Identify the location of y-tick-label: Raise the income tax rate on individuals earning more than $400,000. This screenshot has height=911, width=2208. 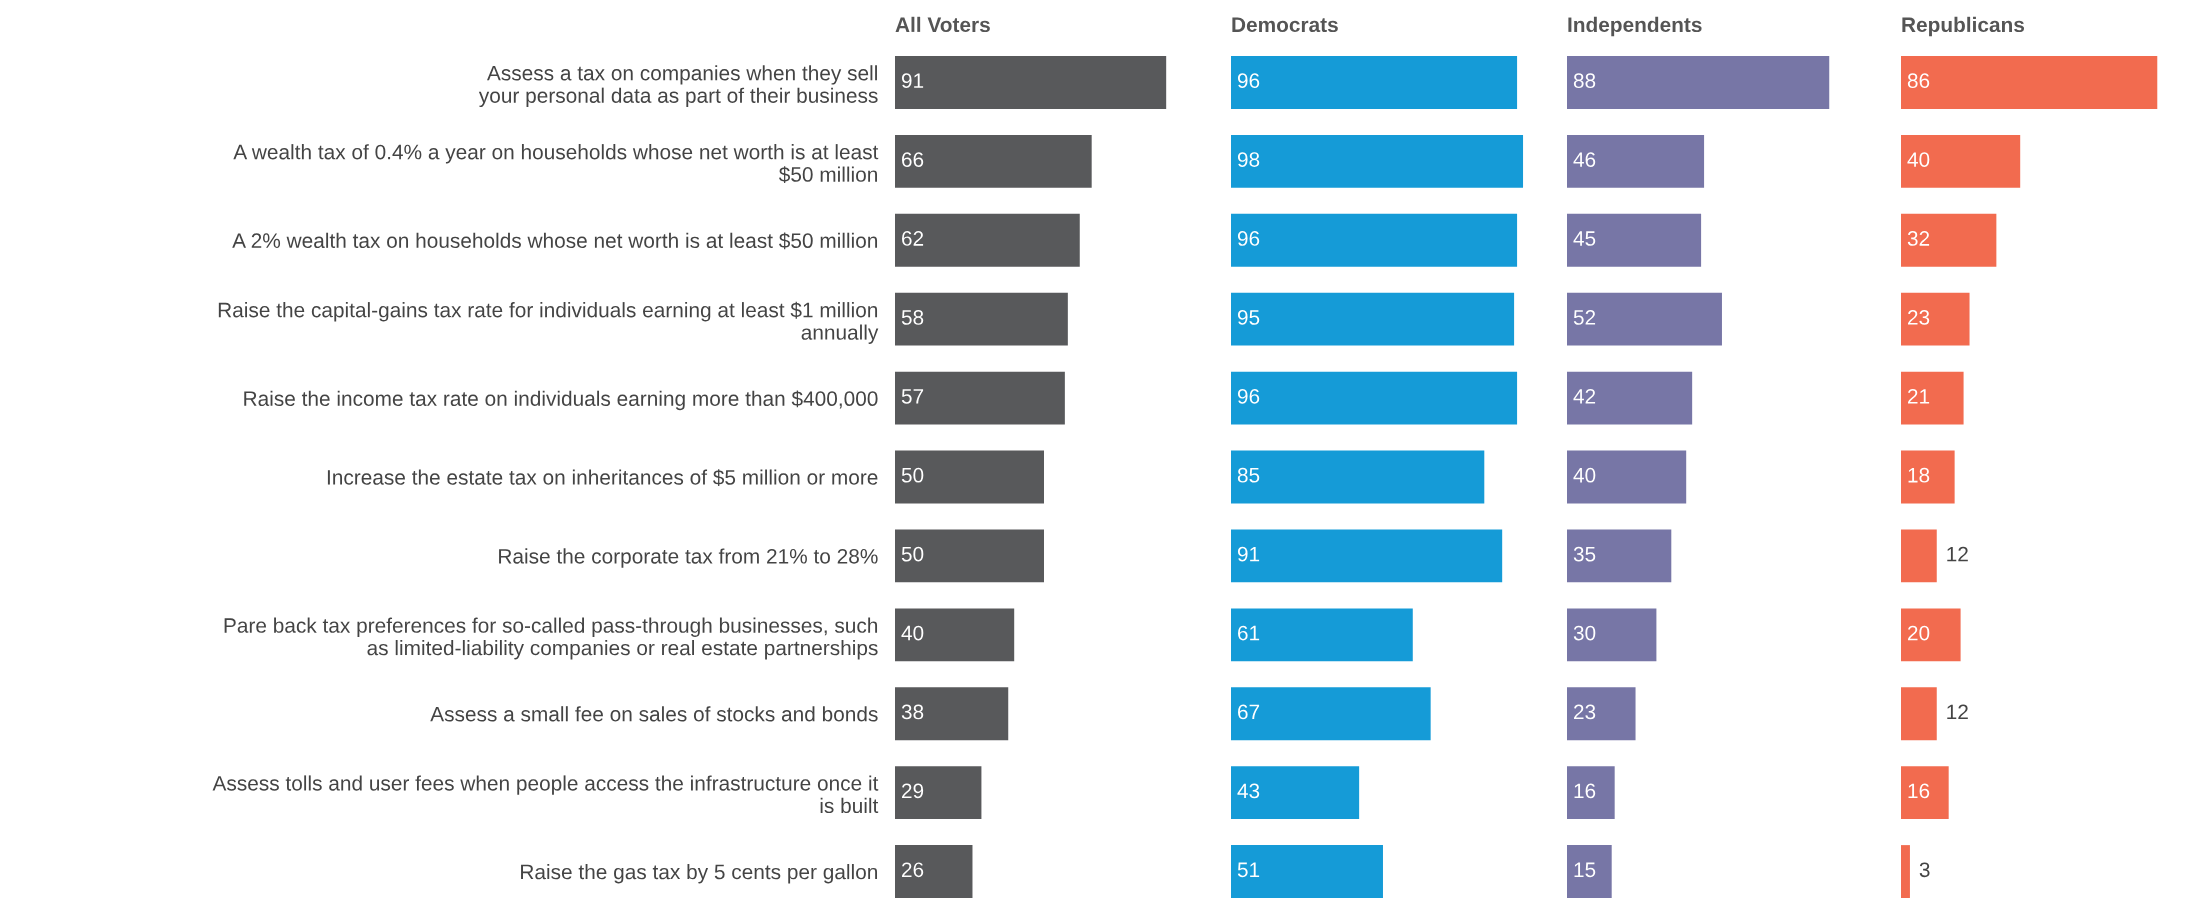
(561, 400).